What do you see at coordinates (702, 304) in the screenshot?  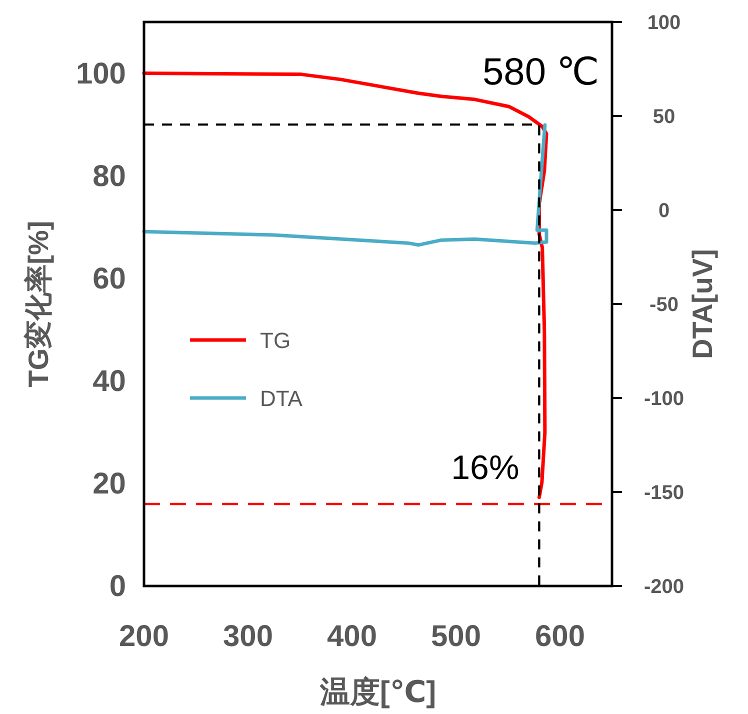 I see `y2-axis-title: DTA[uV]` at bounding box center [702, 304].